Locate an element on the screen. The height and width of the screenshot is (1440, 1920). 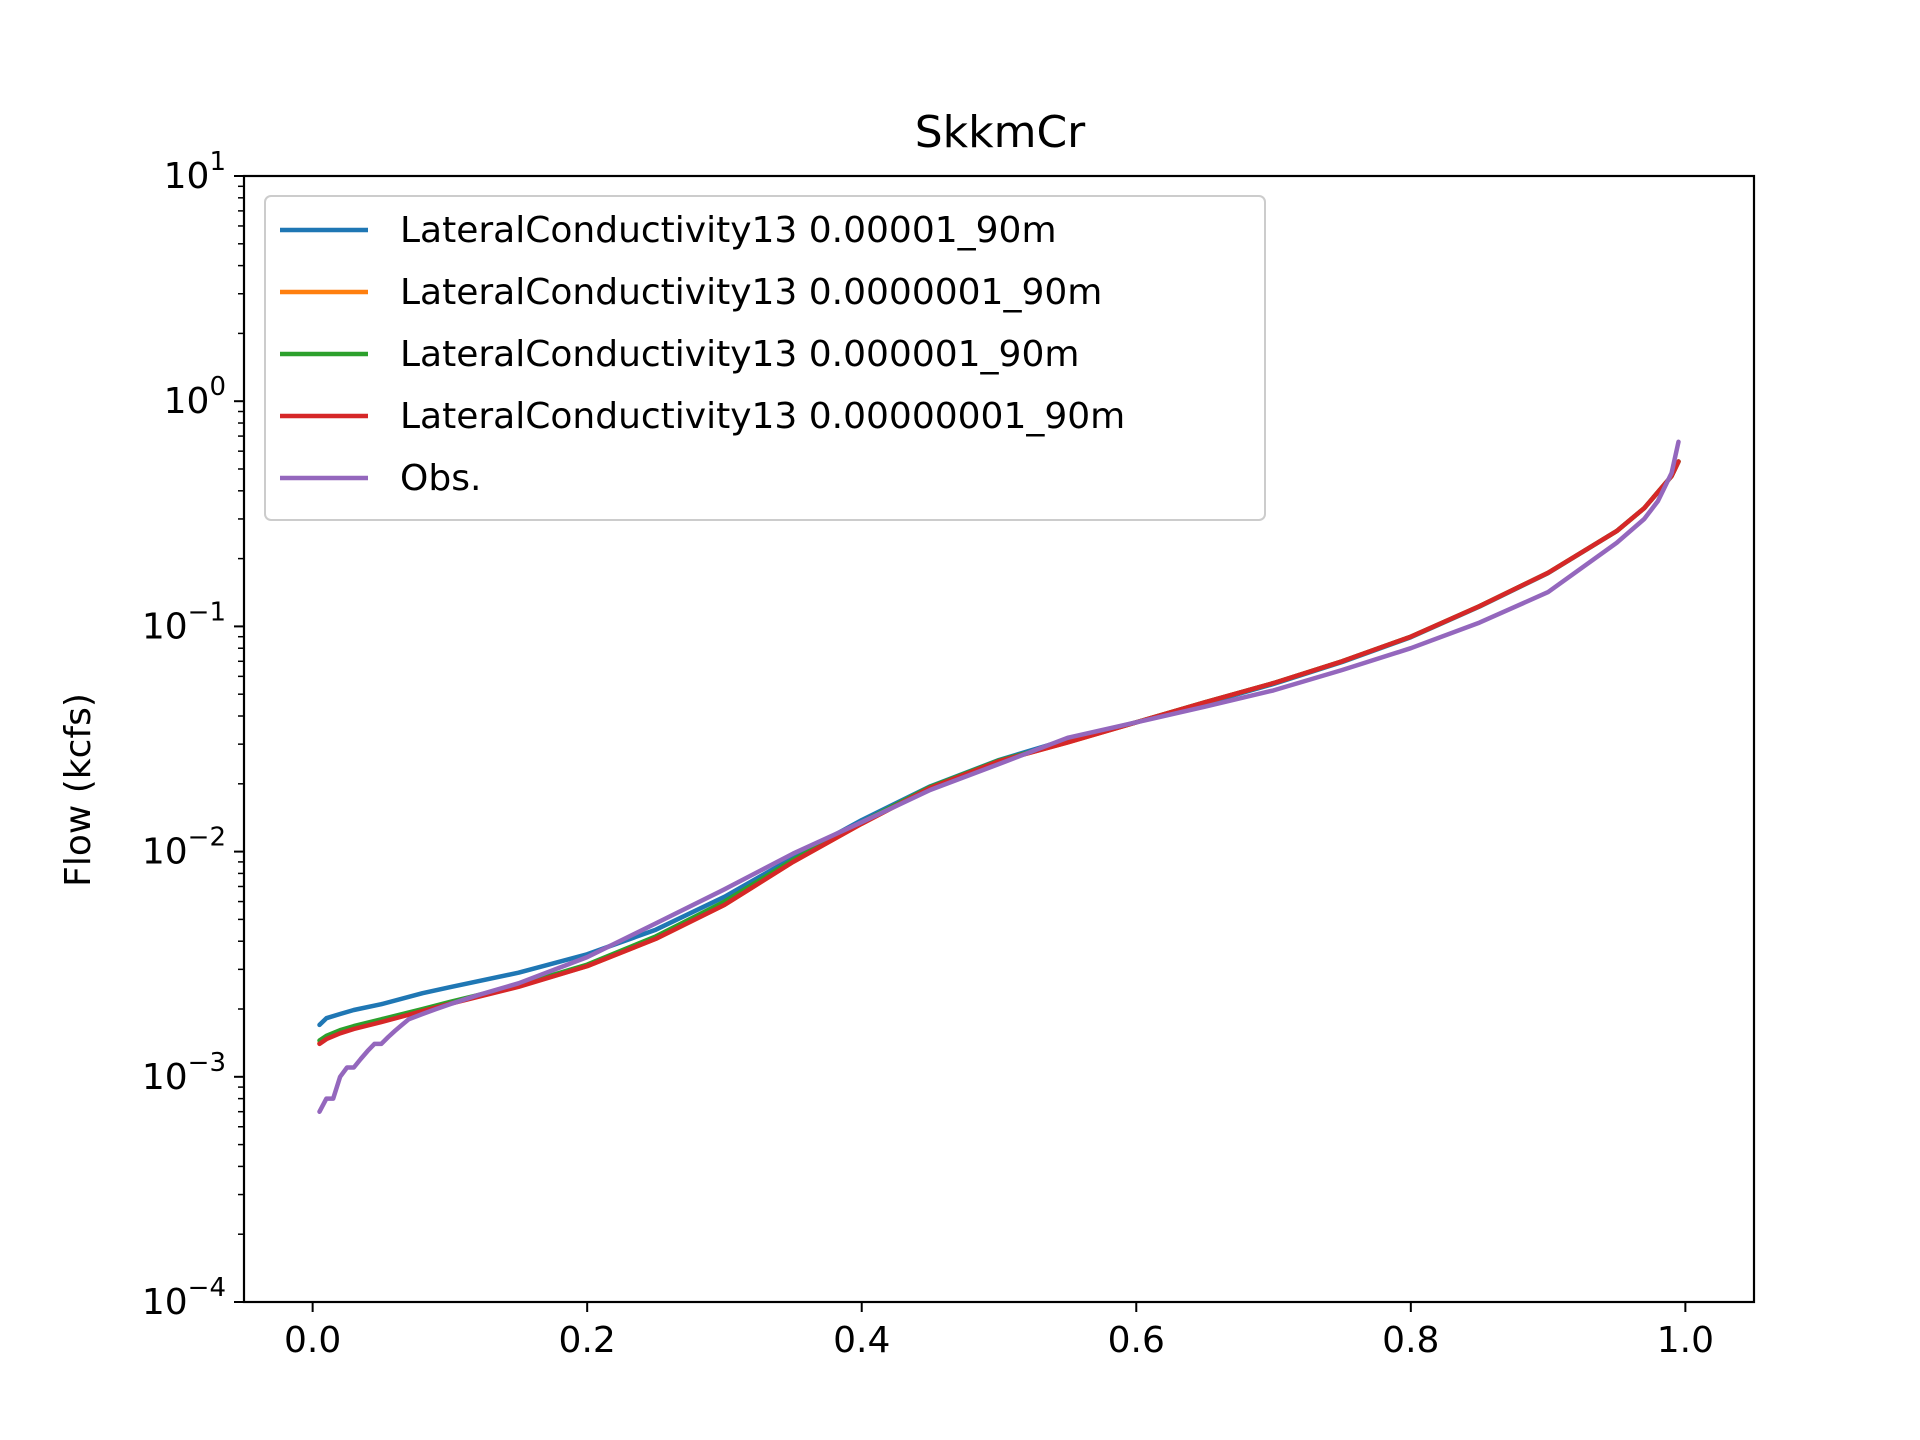
legend-label: Obs. is located at coordinates (440, 478).